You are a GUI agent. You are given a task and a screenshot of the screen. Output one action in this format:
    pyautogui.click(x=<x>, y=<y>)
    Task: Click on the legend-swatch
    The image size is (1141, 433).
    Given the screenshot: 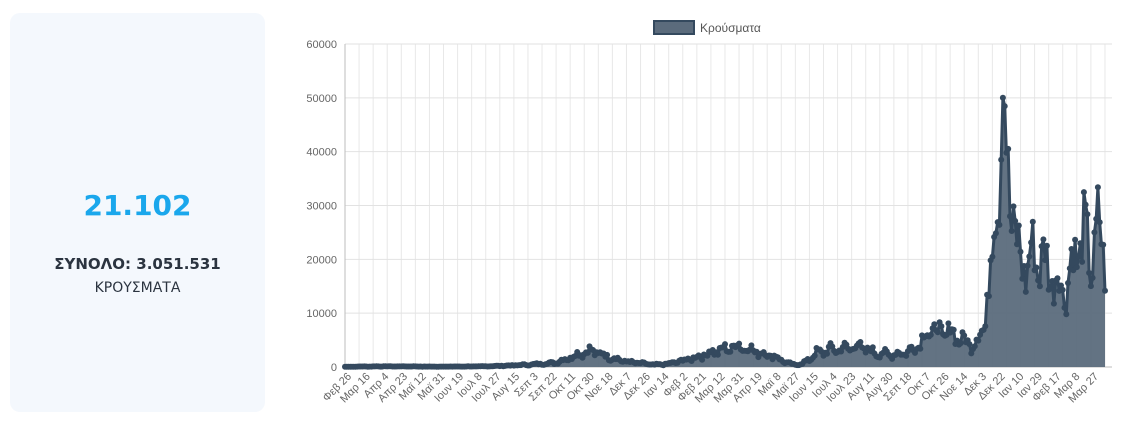 What is the action you would take?
    pyautogui.click(x=674, y=27)
    